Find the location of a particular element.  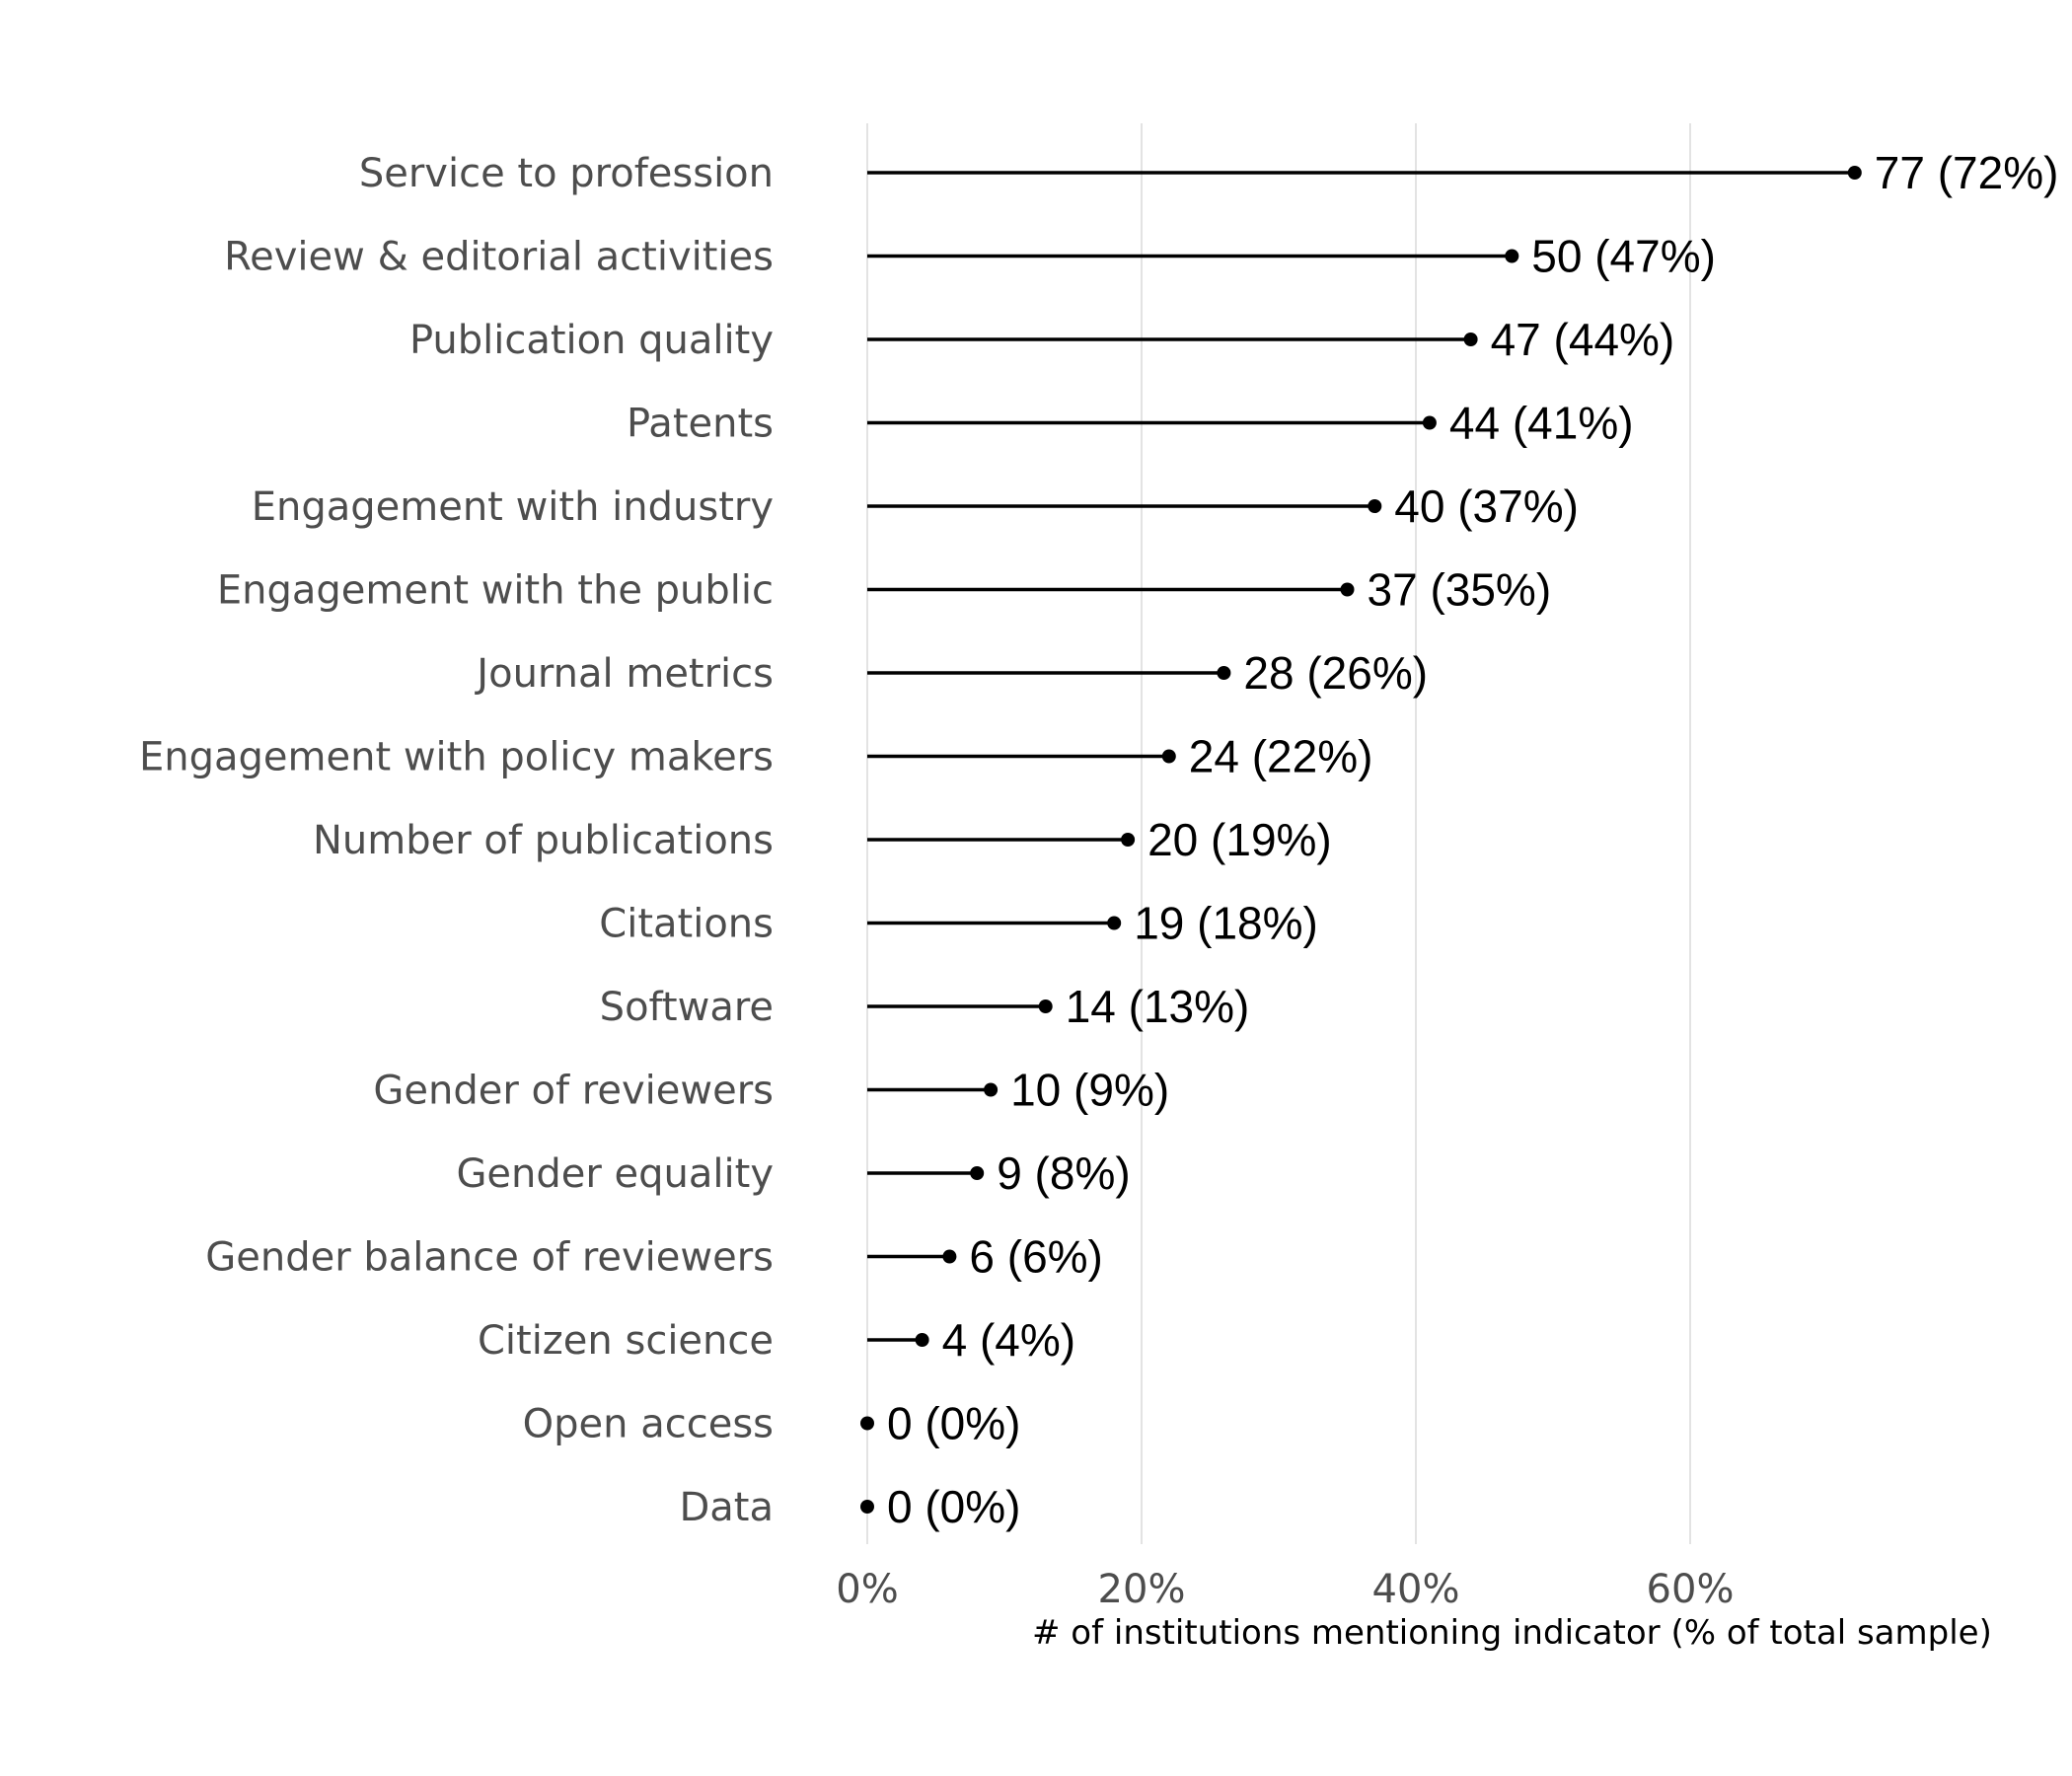

category-label: Gender of reviewers is located at coordinates (573, 1091).